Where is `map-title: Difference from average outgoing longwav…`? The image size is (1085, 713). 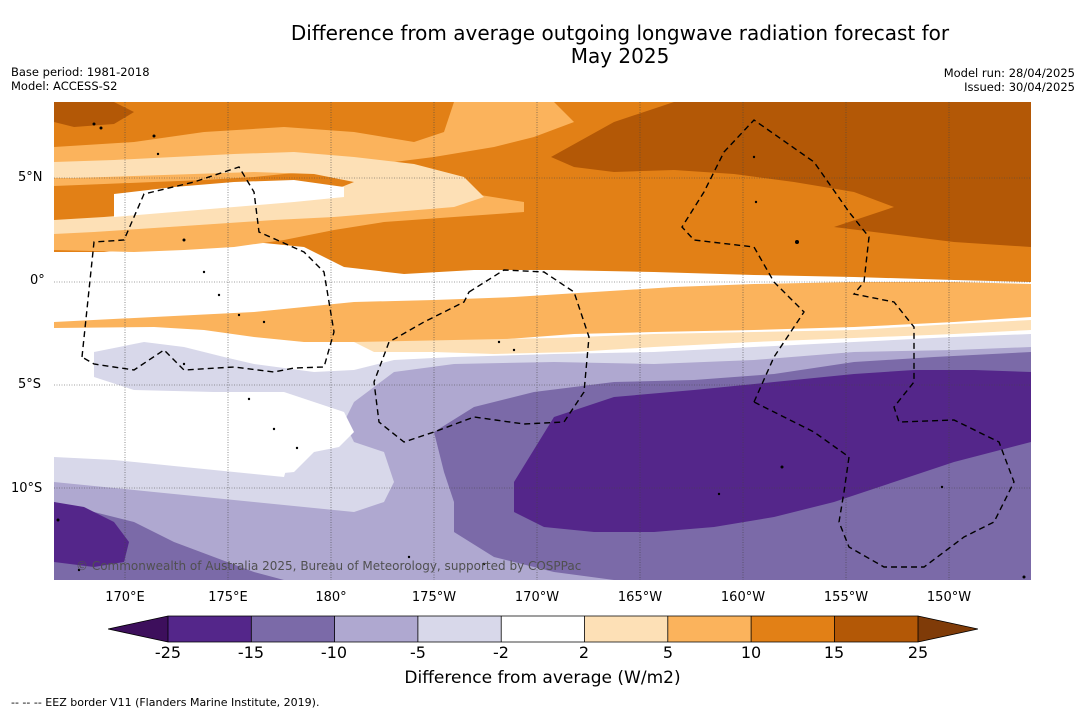
map-title: Difference from average outgoing longwav… is located at coordinates (602, 45).